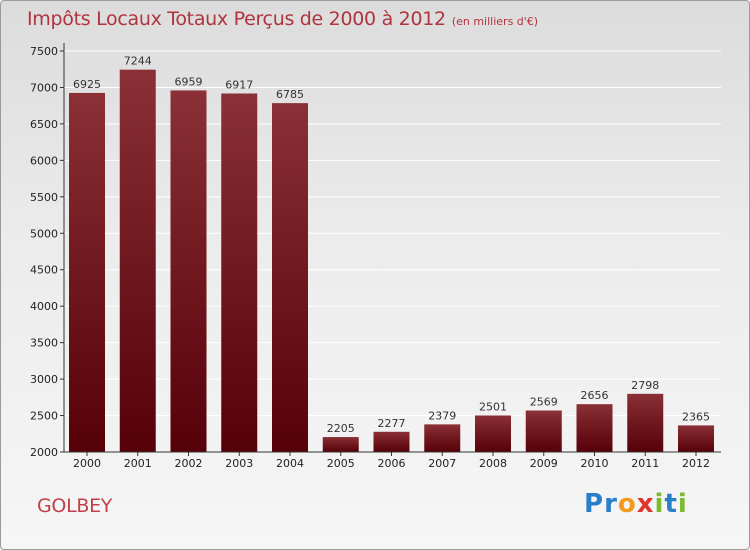 The height and width of the screenshot is (550, 750). I want to click on bar-2002, so click(188, 271).